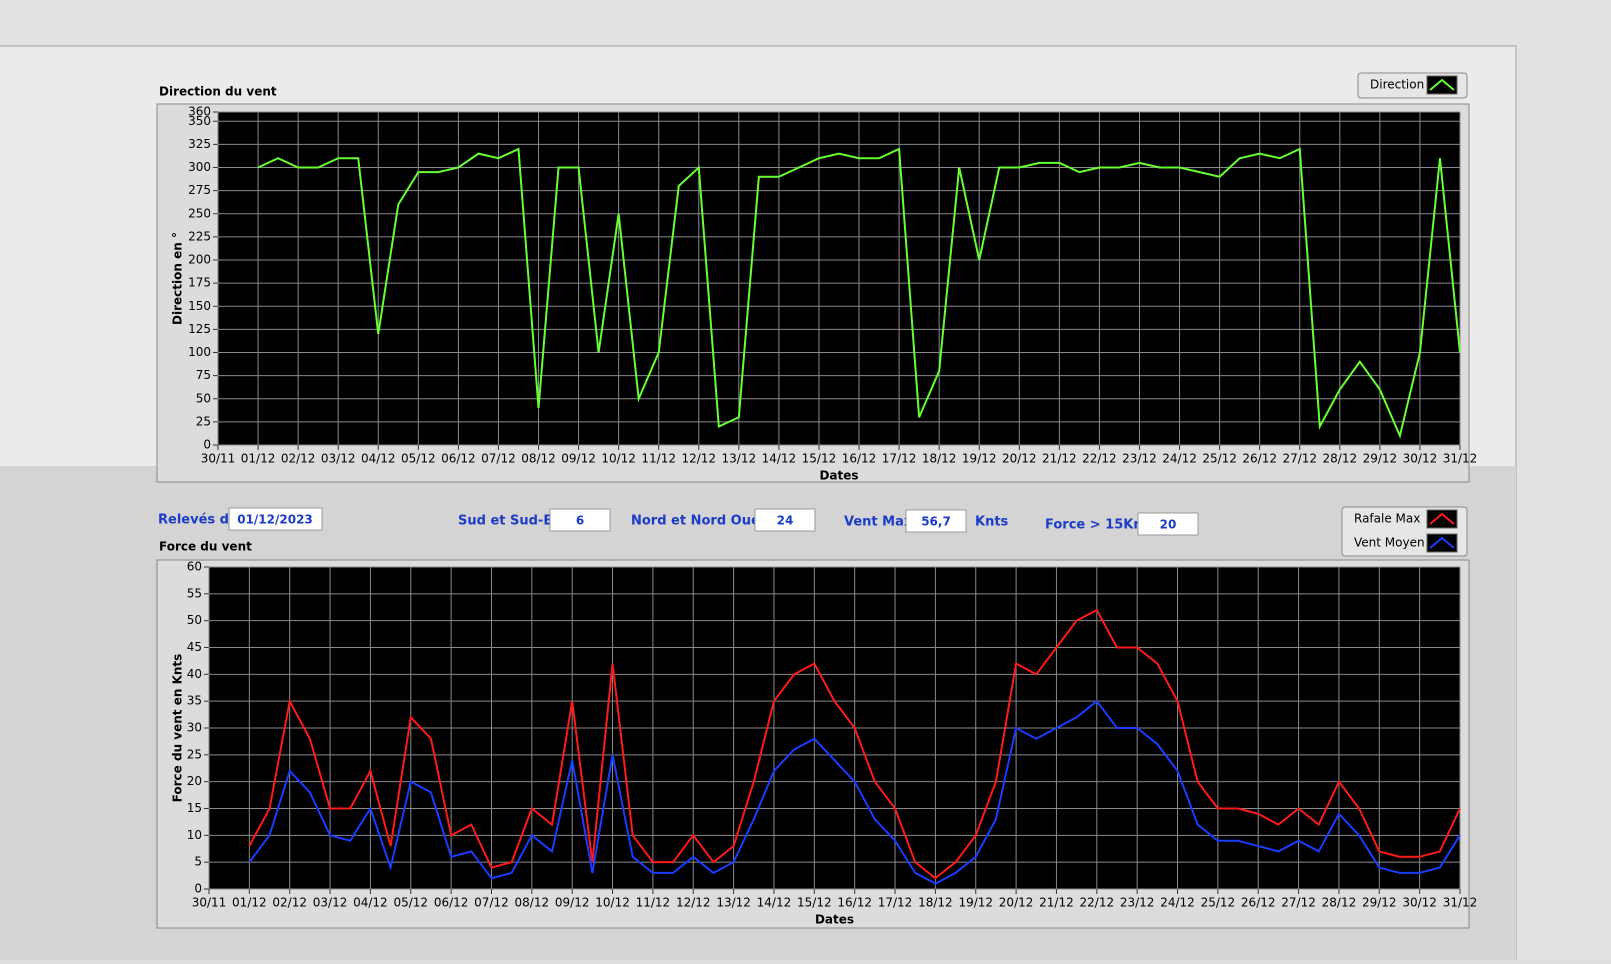 Image resolution: width=1611 pixels, height=964 pixels. Describe the element at coordinates (1397, 85) in the screenshot. I see `legend-label: Direction` at that location.